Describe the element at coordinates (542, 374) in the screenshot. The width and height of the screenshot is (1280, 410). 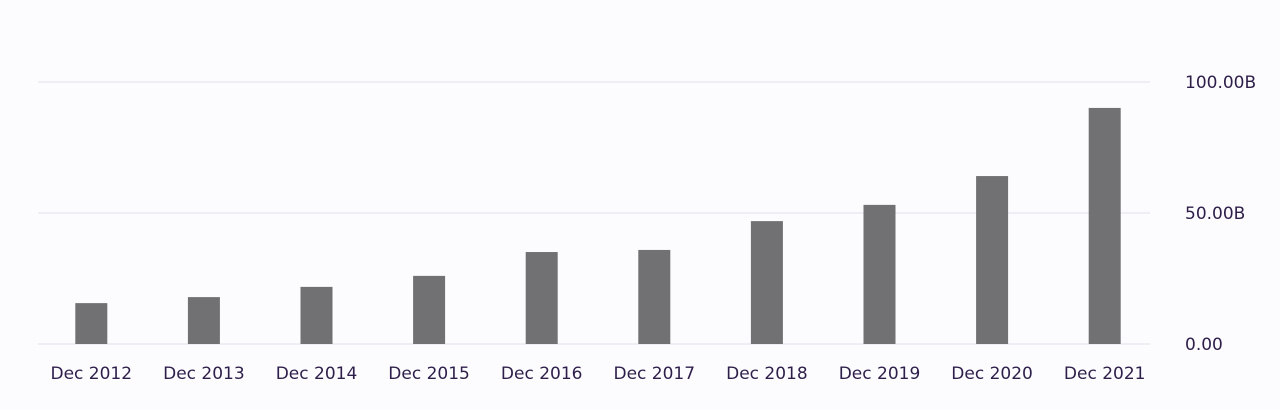
I see `x-tick-label: Dec 2016` at that location.